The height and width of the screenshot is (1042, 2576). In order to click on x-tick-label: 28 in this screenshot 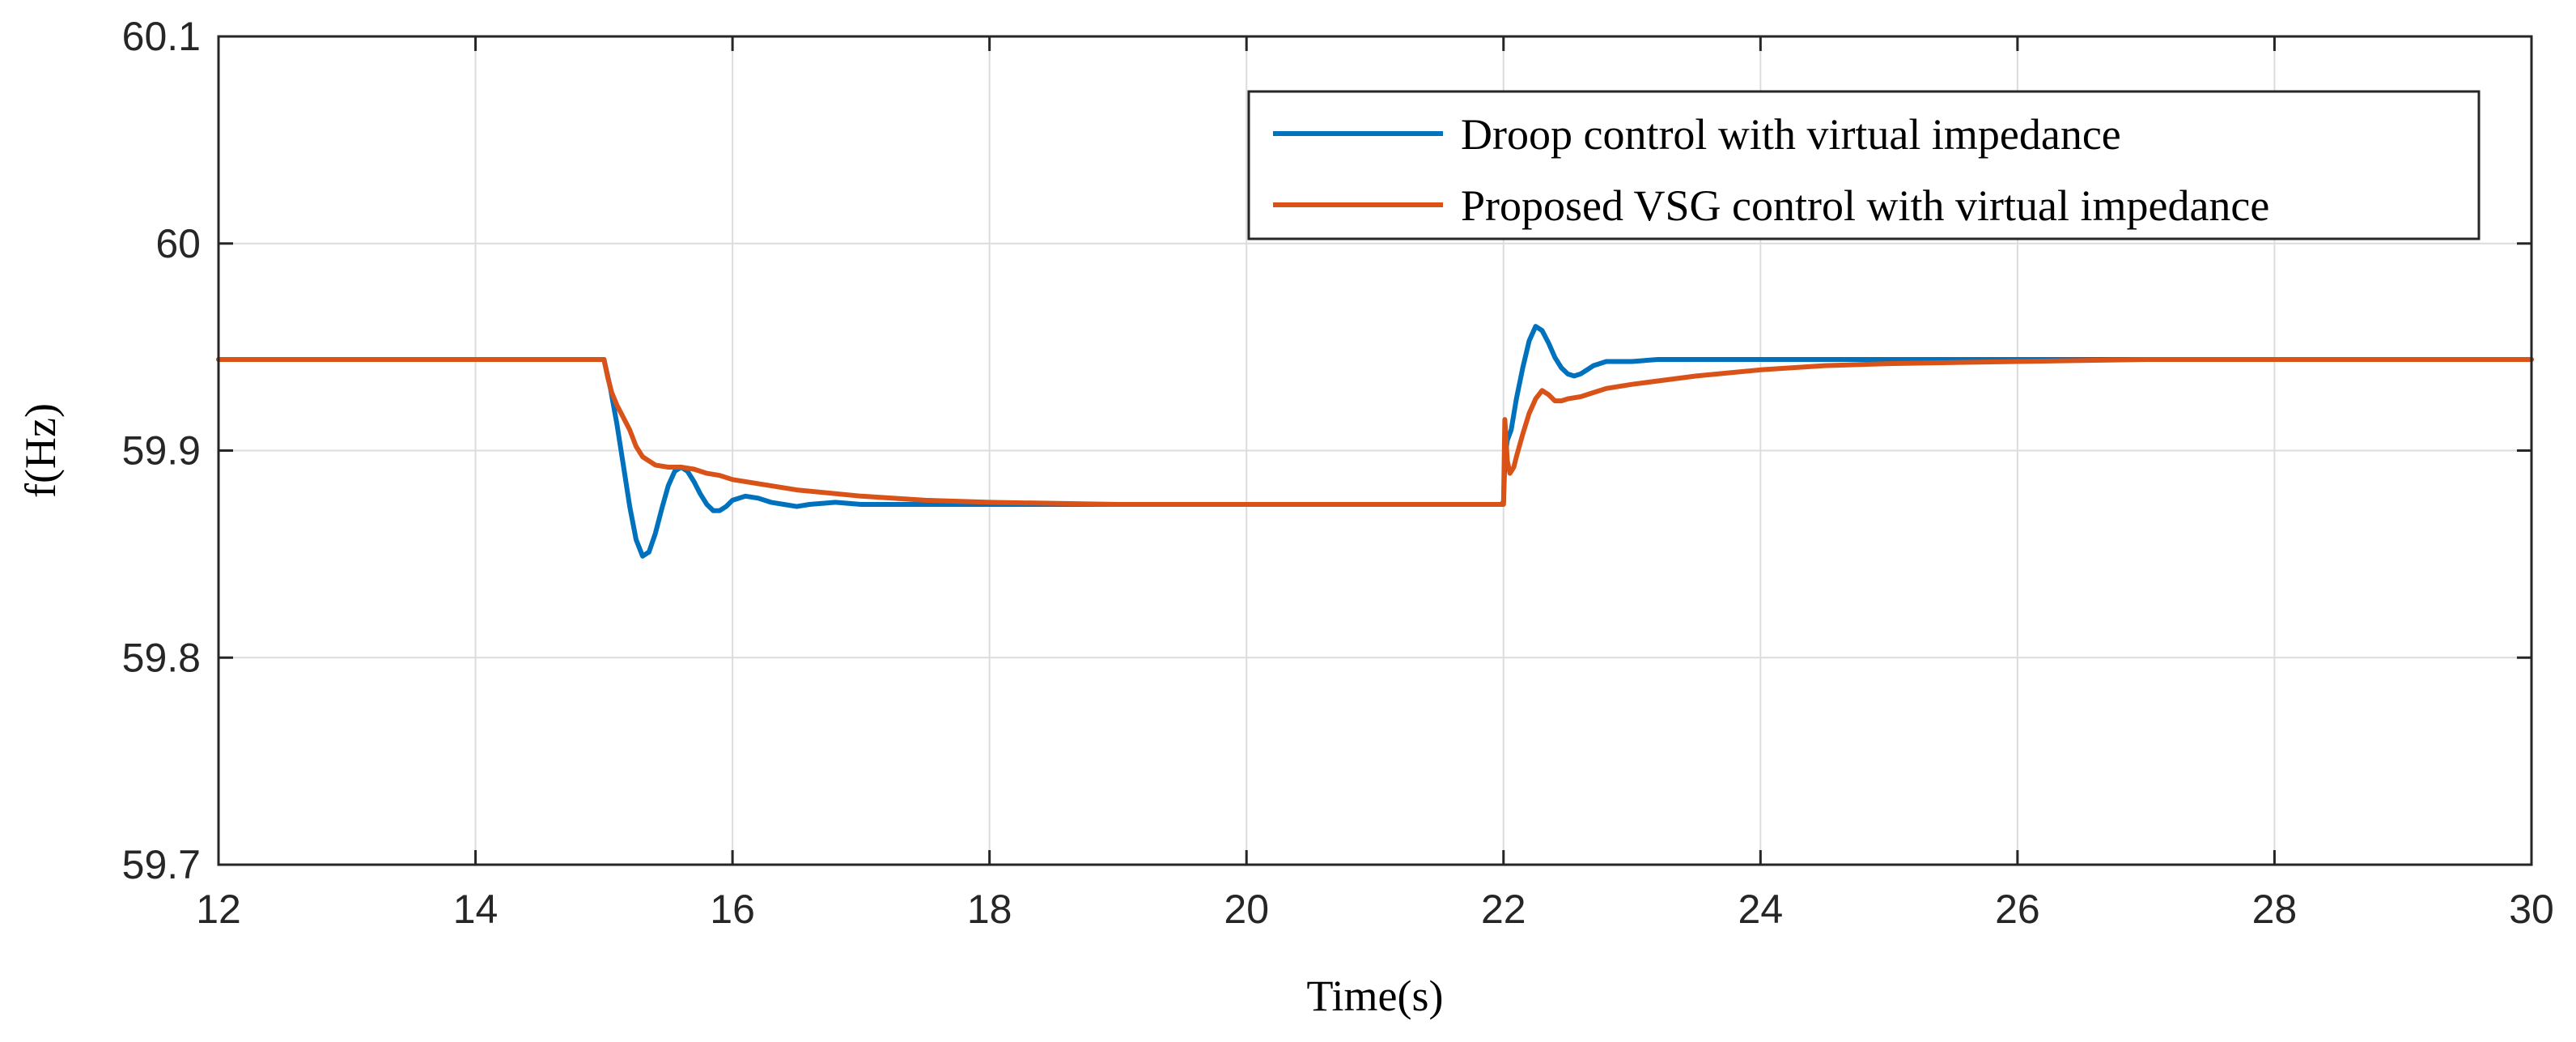, I will do `click(2275, 909)`.